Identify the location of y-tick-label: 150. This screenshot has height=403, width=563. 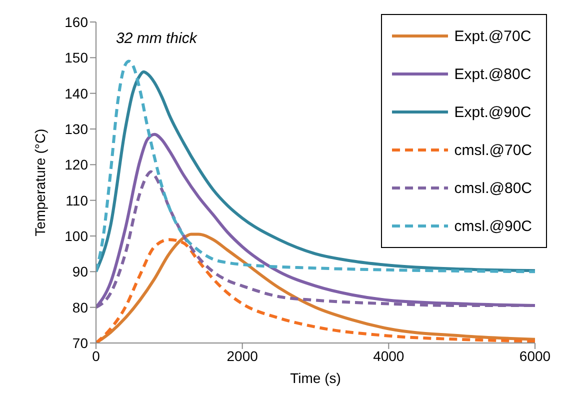
(76, 58).